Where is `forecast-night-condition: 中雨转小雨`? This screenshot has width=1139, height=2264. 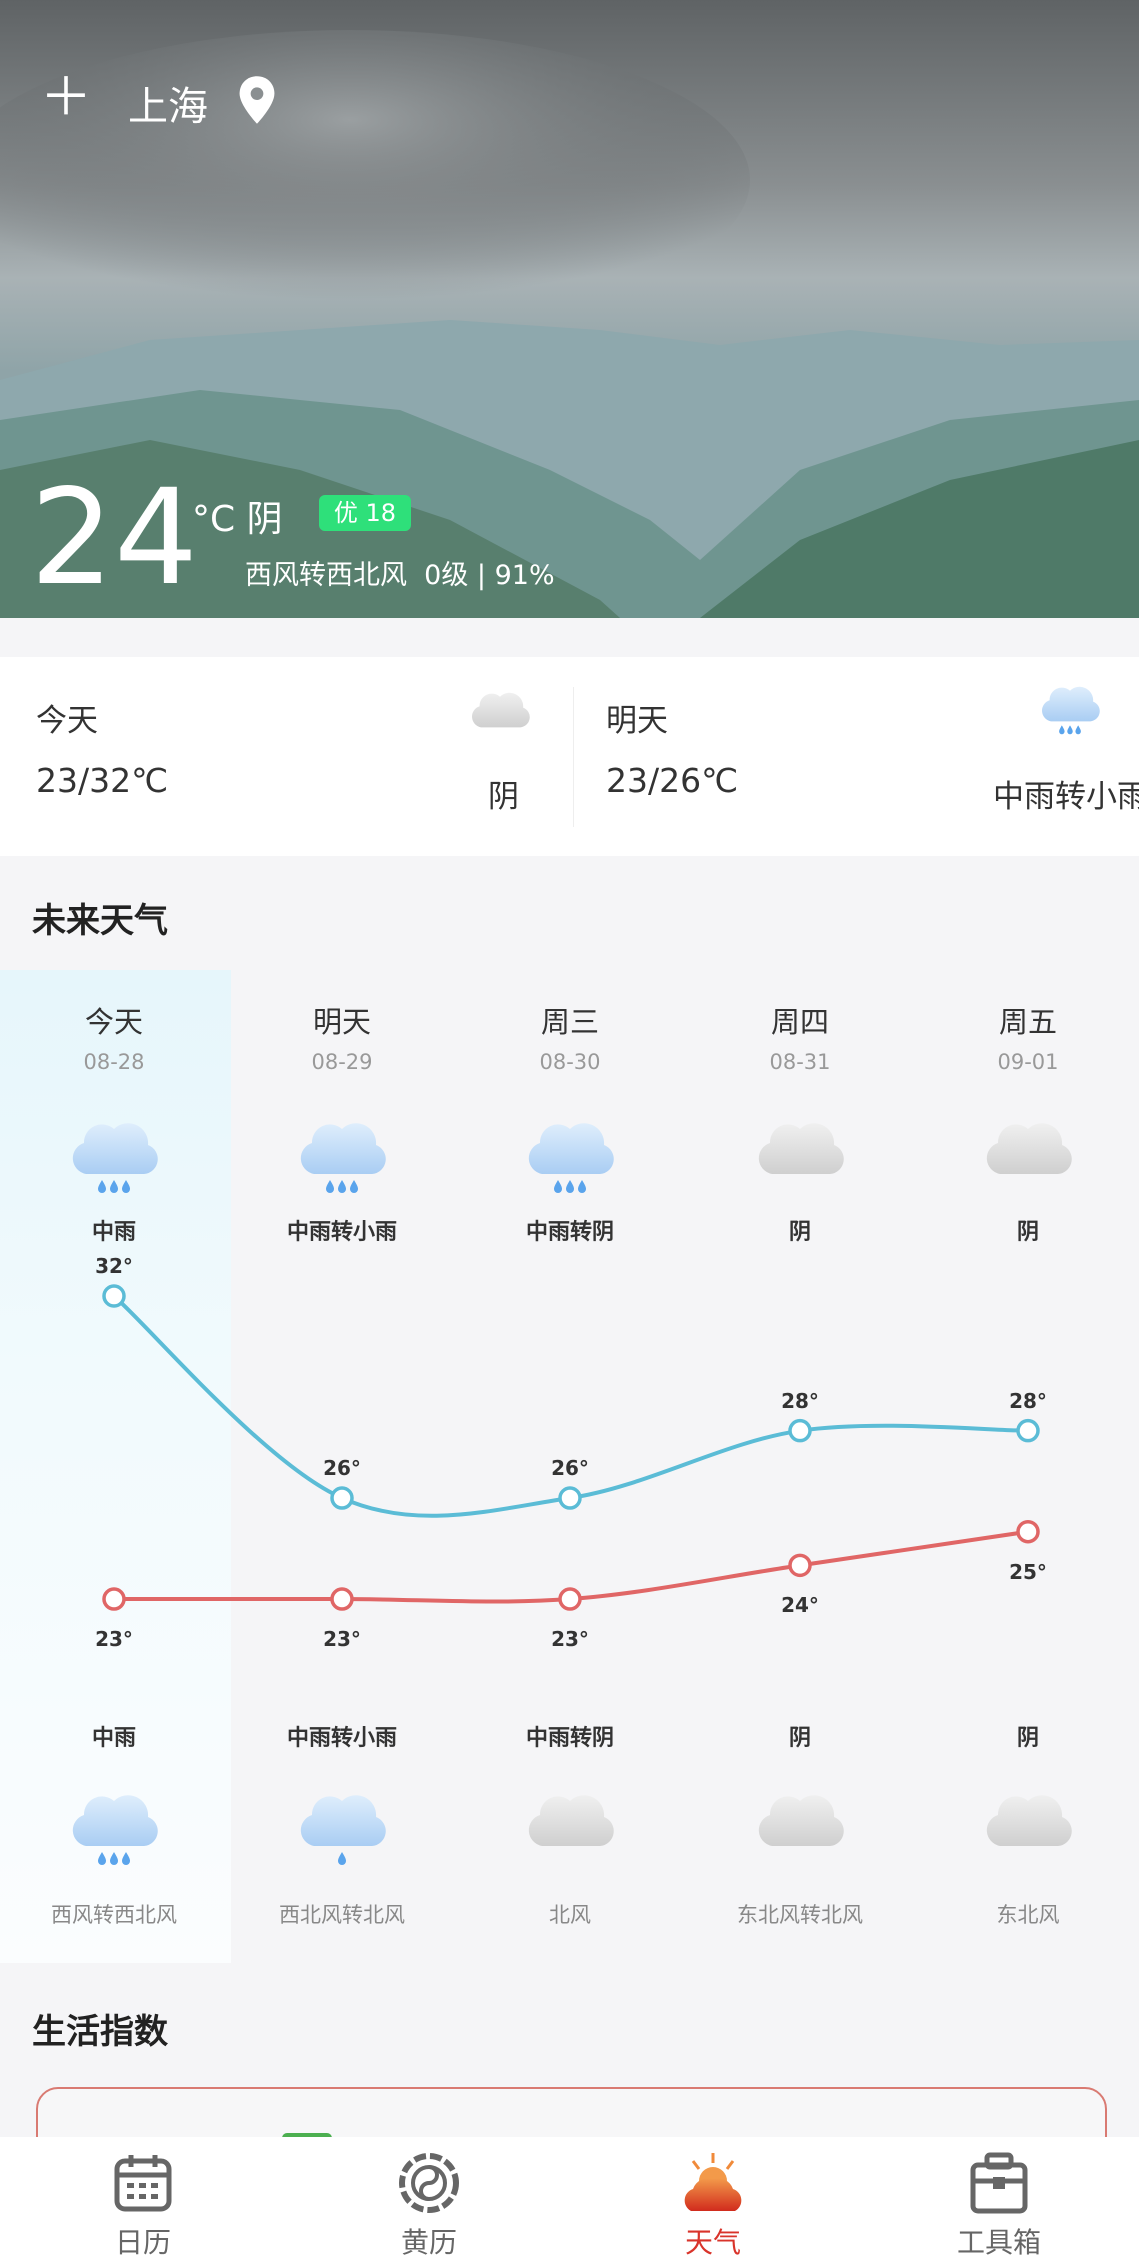
forecast-night-condition: 中雨转小雨 is located at coordinates (341, 1738).